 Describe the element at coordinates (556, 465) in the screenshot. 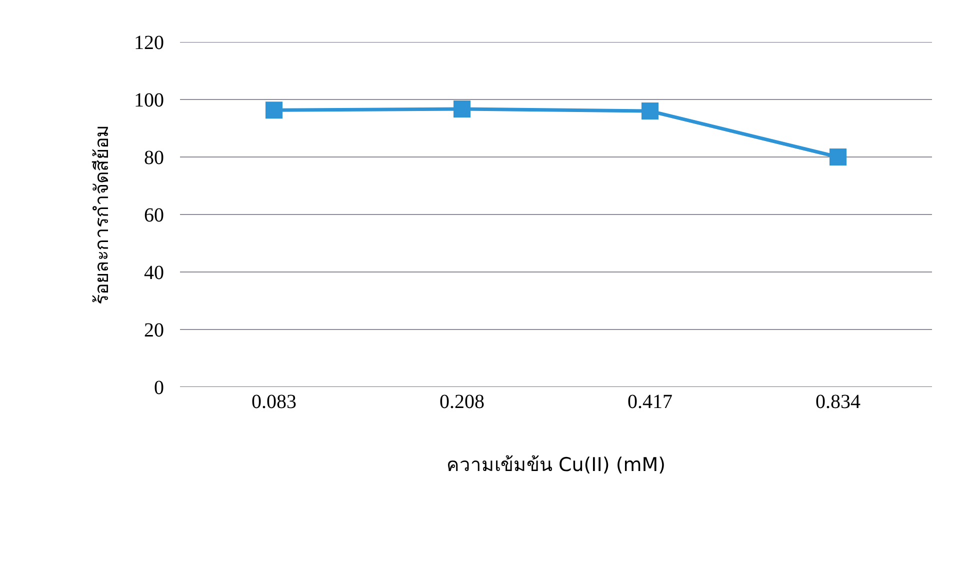

I see `x-axis-title: ความเข้มข้น Cu(II) (mM)` at that location.